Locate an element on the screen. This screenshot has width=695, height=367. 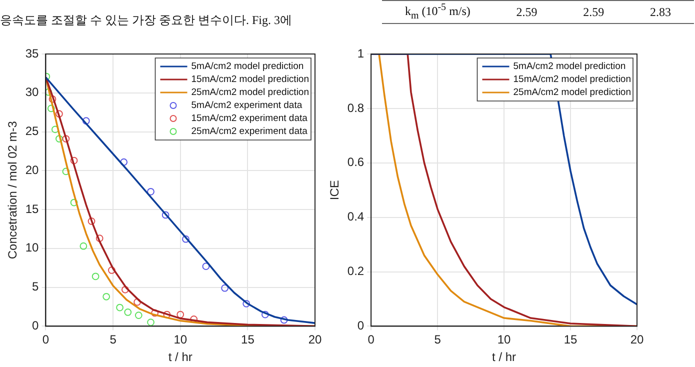
y-axis-title: Concetration / mol 02 m-3 is located at coordinates (13, 190).